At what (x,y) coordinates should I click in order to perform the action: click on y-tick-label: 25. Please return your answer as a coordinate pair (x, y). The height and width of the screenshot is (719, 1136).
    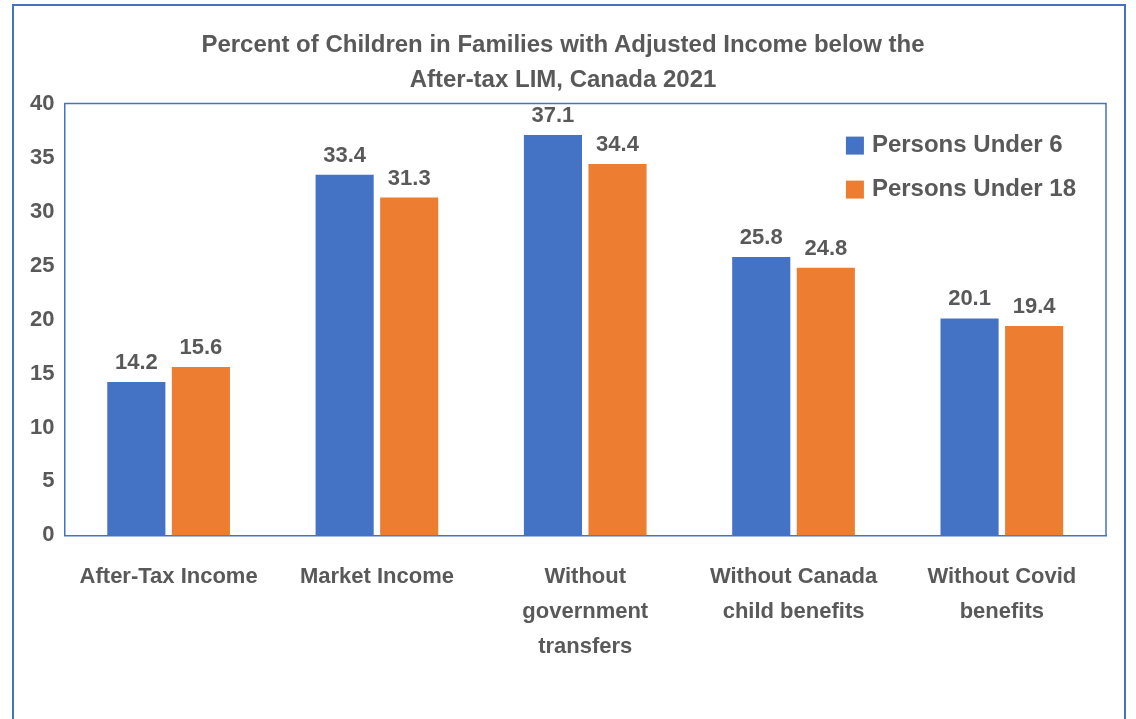
    Looking at the image, I should click on (42, 264).